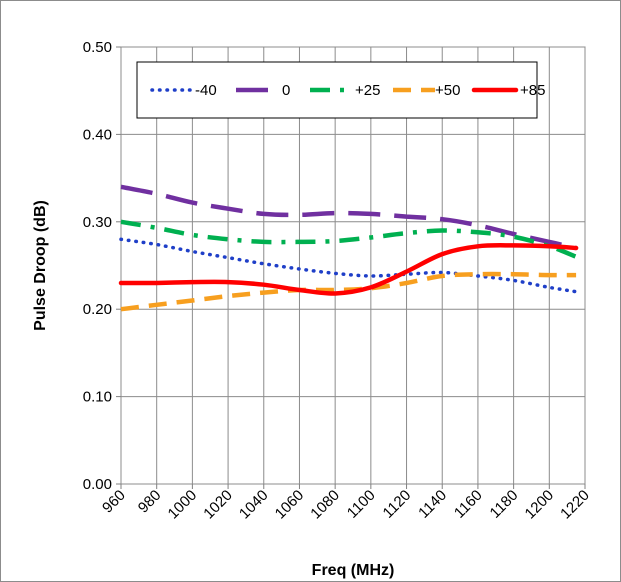 This screenshot has width=621, height=582. Describe the element at coordinates (286, 90) in the screenshot. I see `legend-label-1: 0` at that location.